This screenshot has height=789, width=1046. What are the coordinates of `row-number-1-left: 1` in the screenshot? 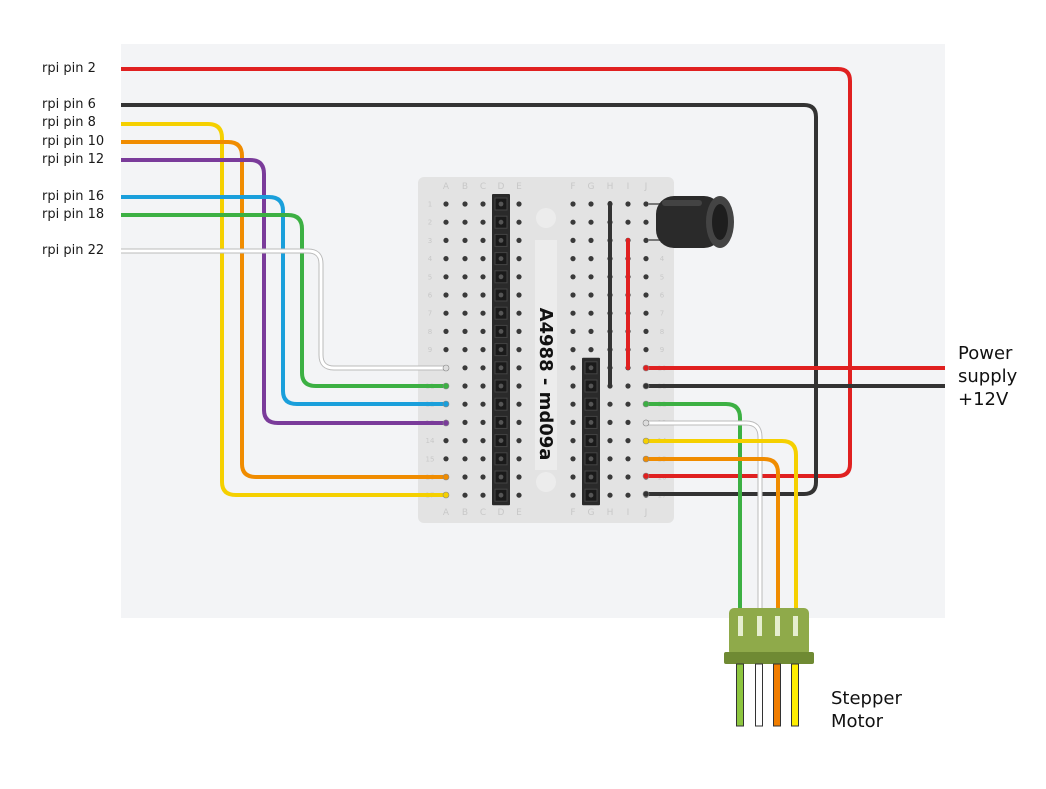 It's located at (430, 205).